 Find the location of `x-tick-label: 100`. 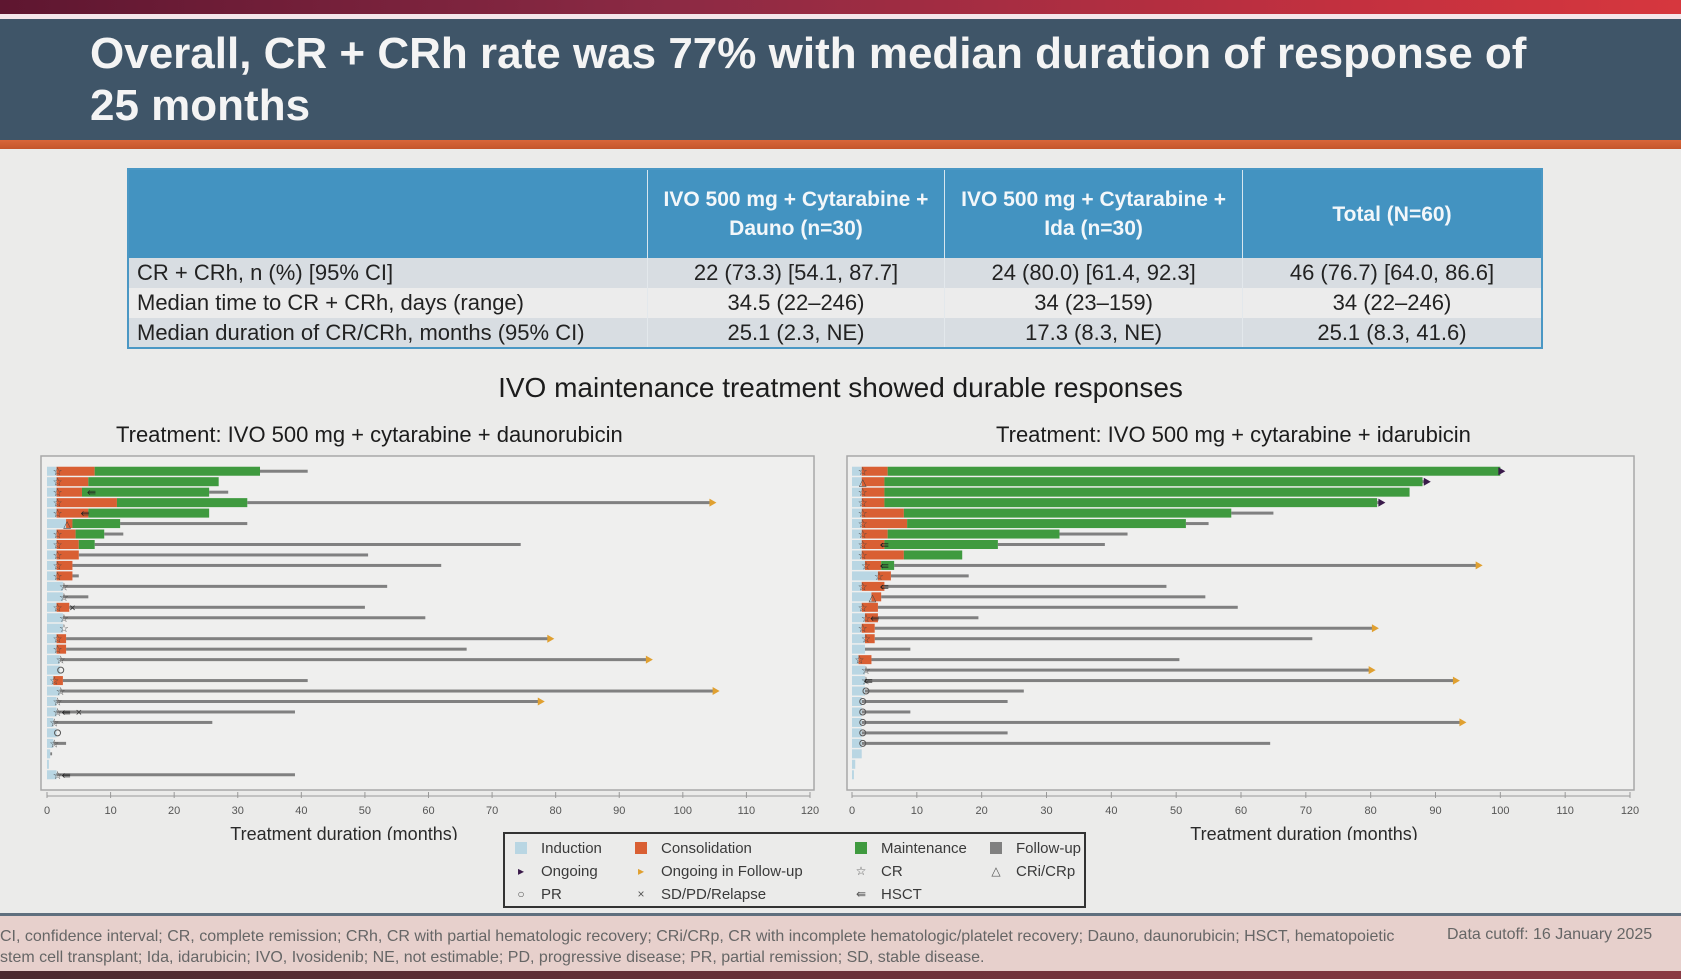

x-tick-label: 100 is located at coordinates (683, 811).